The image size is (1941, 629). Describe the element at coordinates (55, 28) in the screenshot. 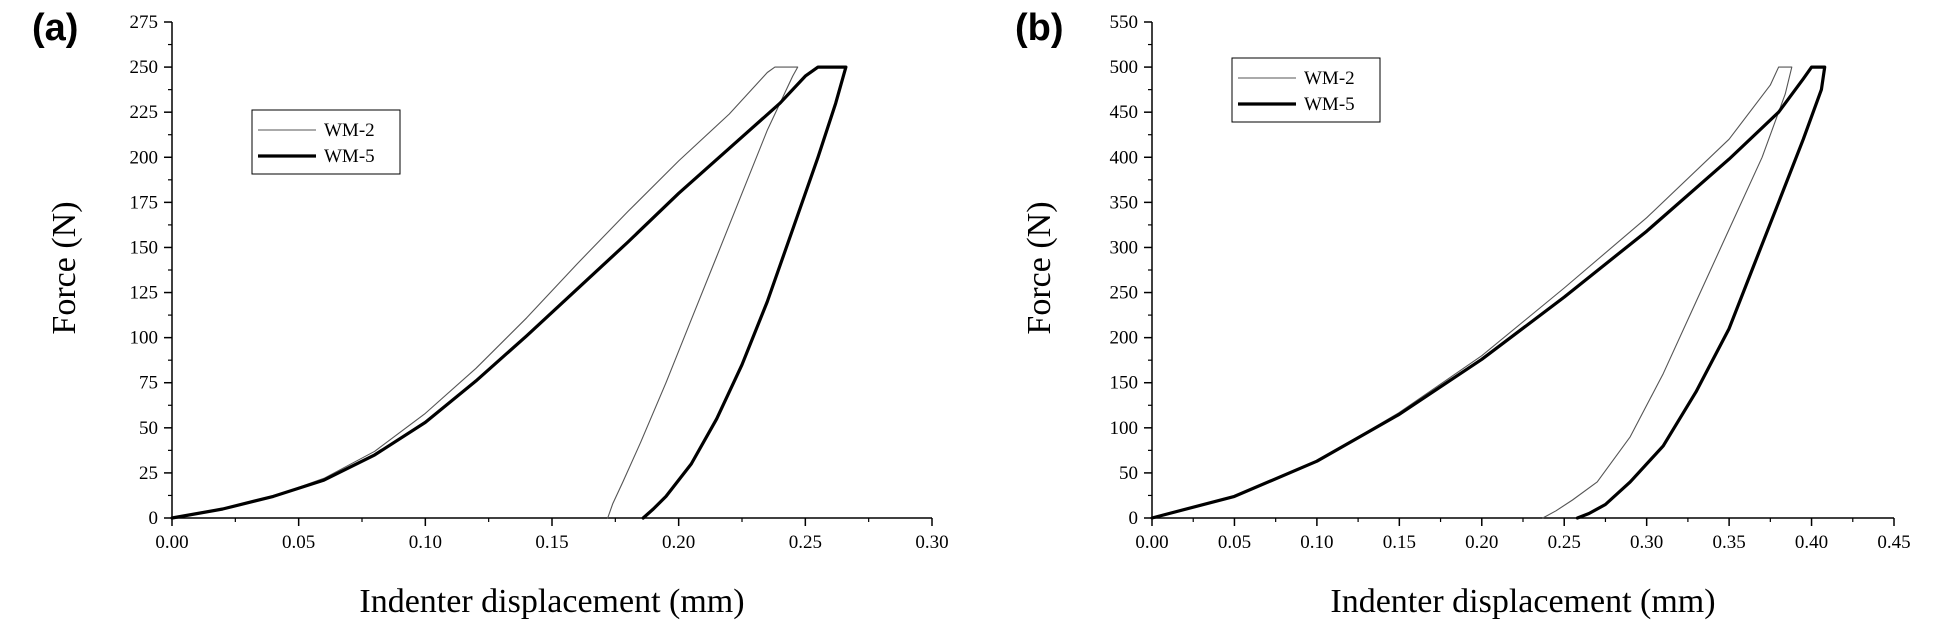

I see `panel-label: (a)` at that location.